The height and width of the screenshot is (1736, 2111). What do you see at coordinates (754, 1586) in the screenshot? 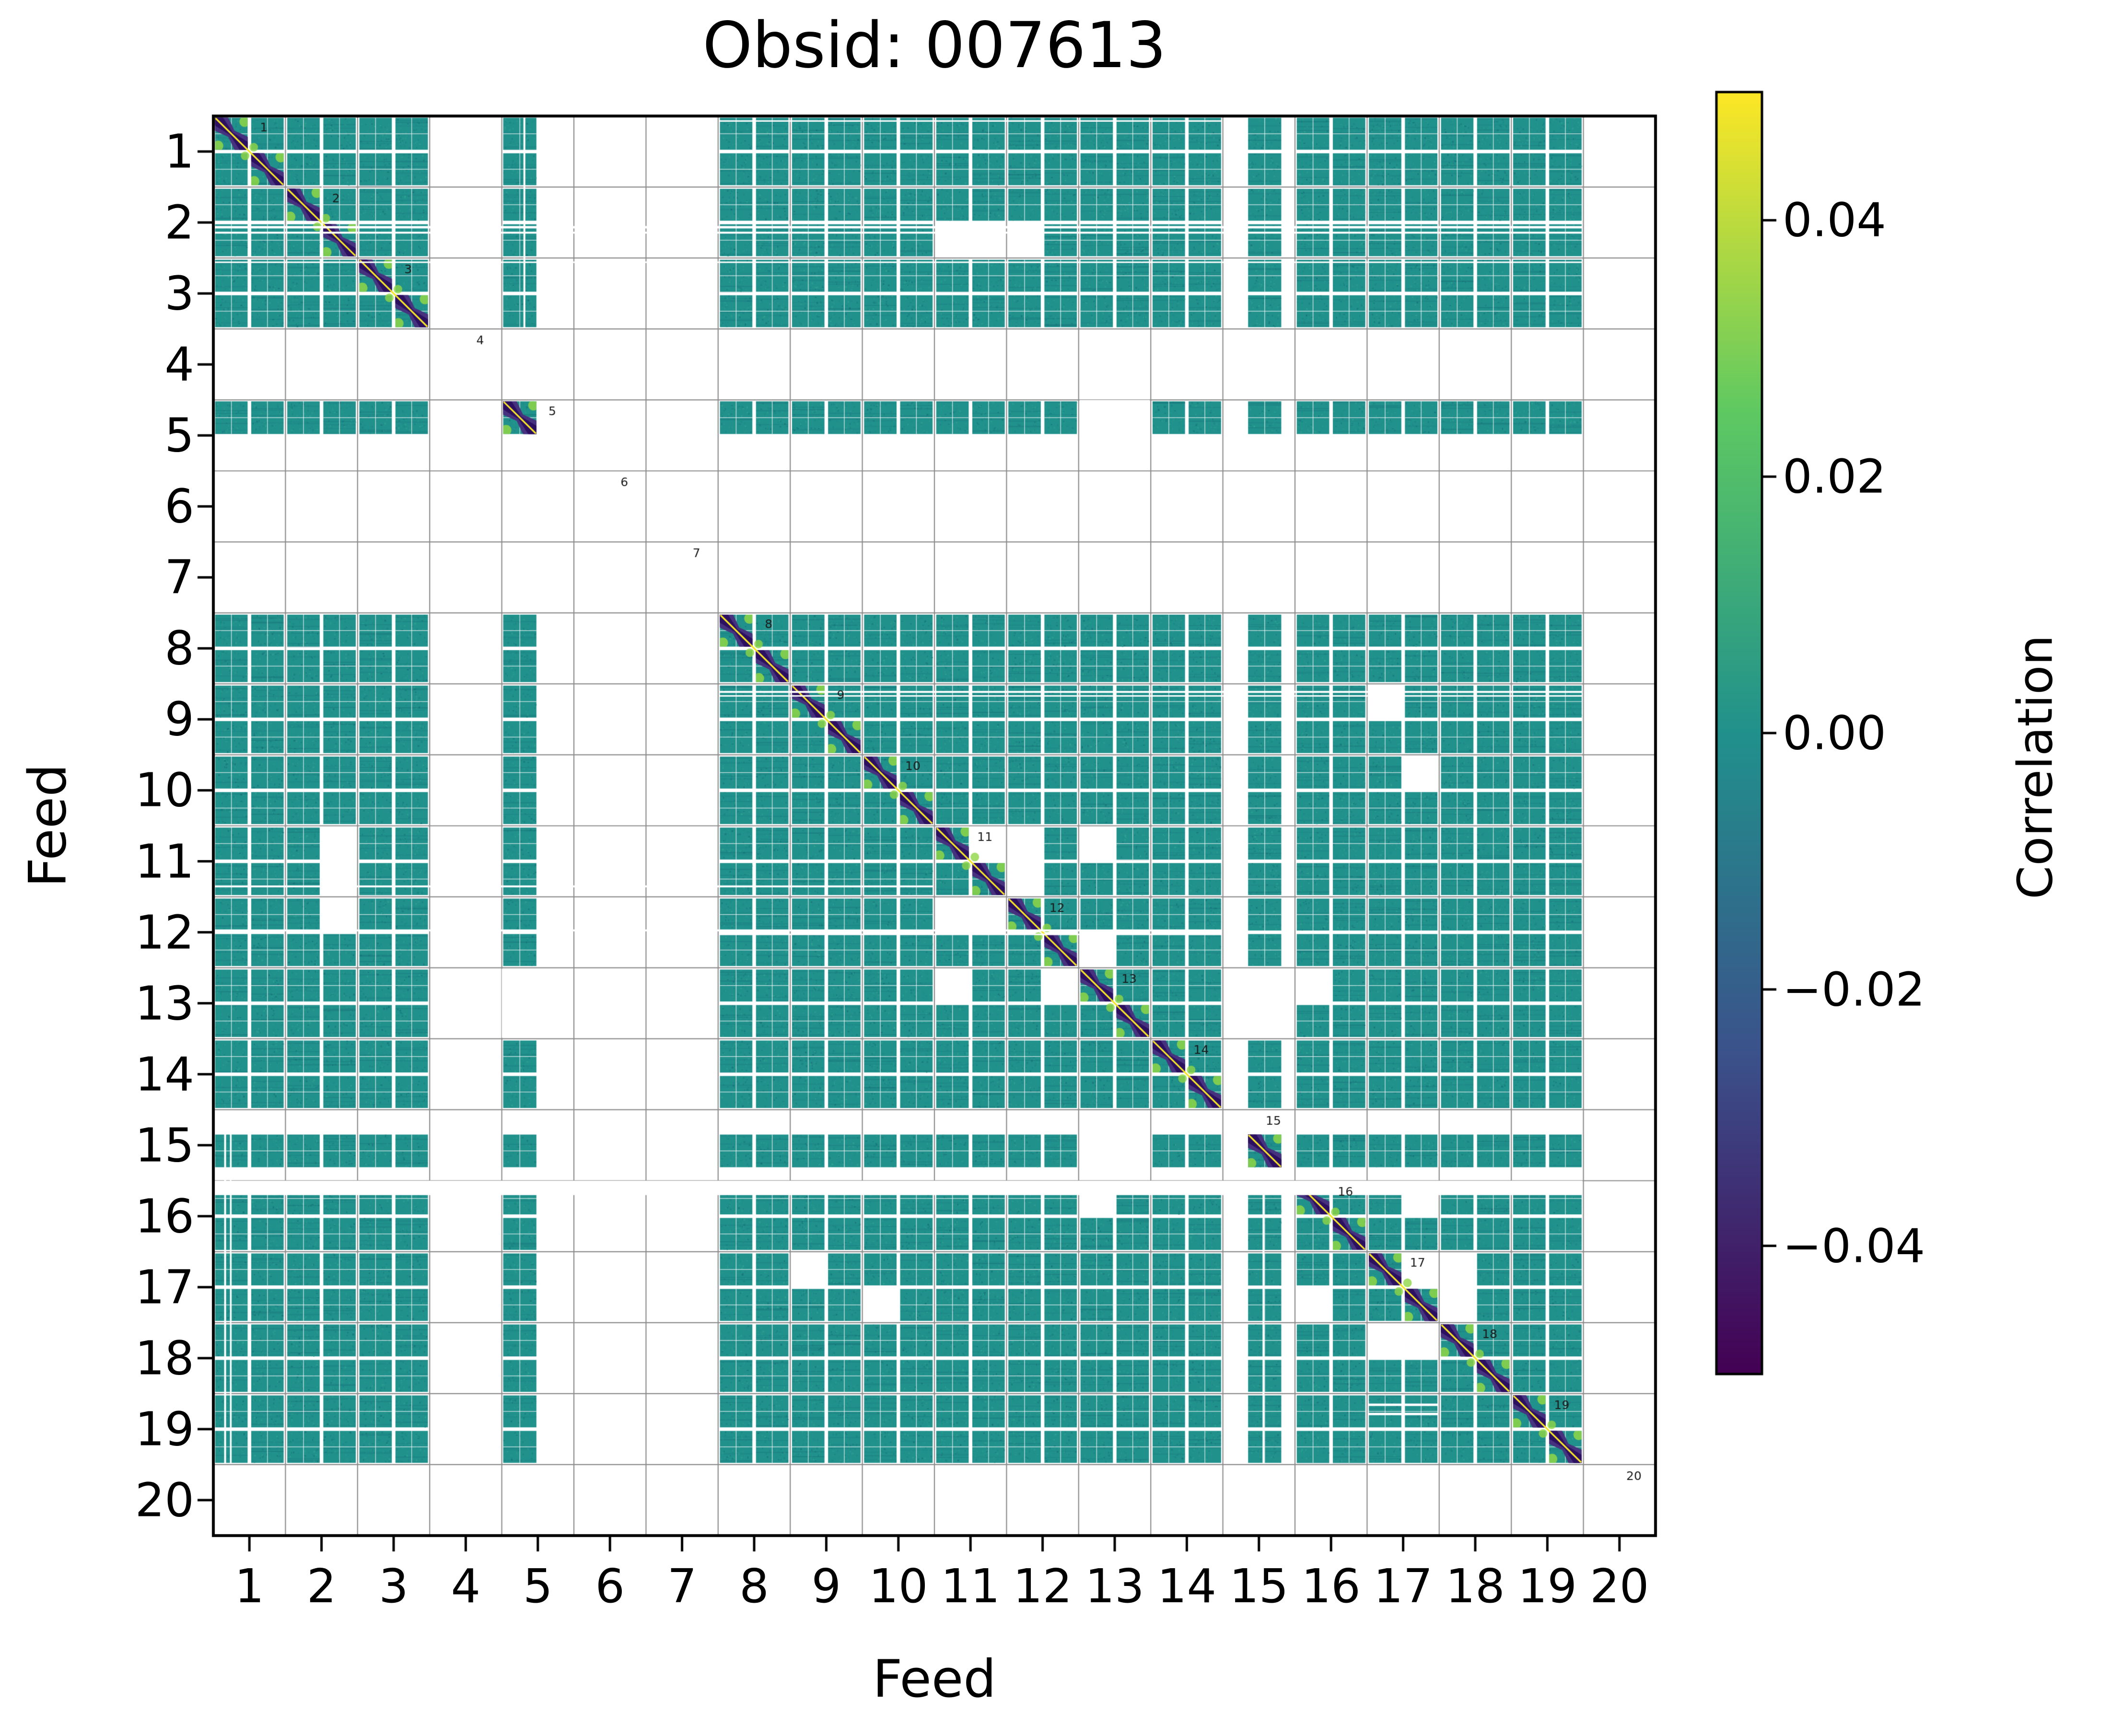
I see `x-tick-label: 8` at bounding box center [754, 1586].